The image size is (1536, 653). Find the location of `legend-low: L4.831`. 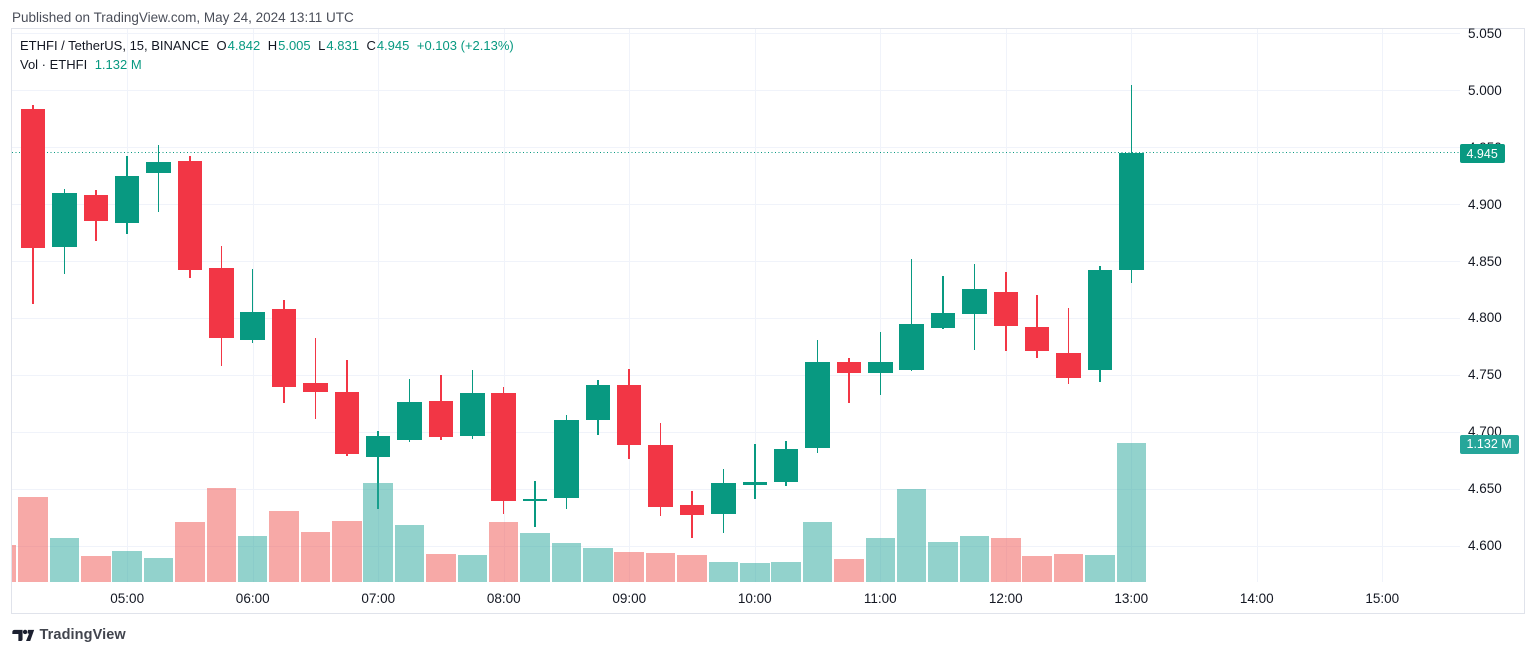

legend-low: L4.831 is located at coordinates (338, 45).